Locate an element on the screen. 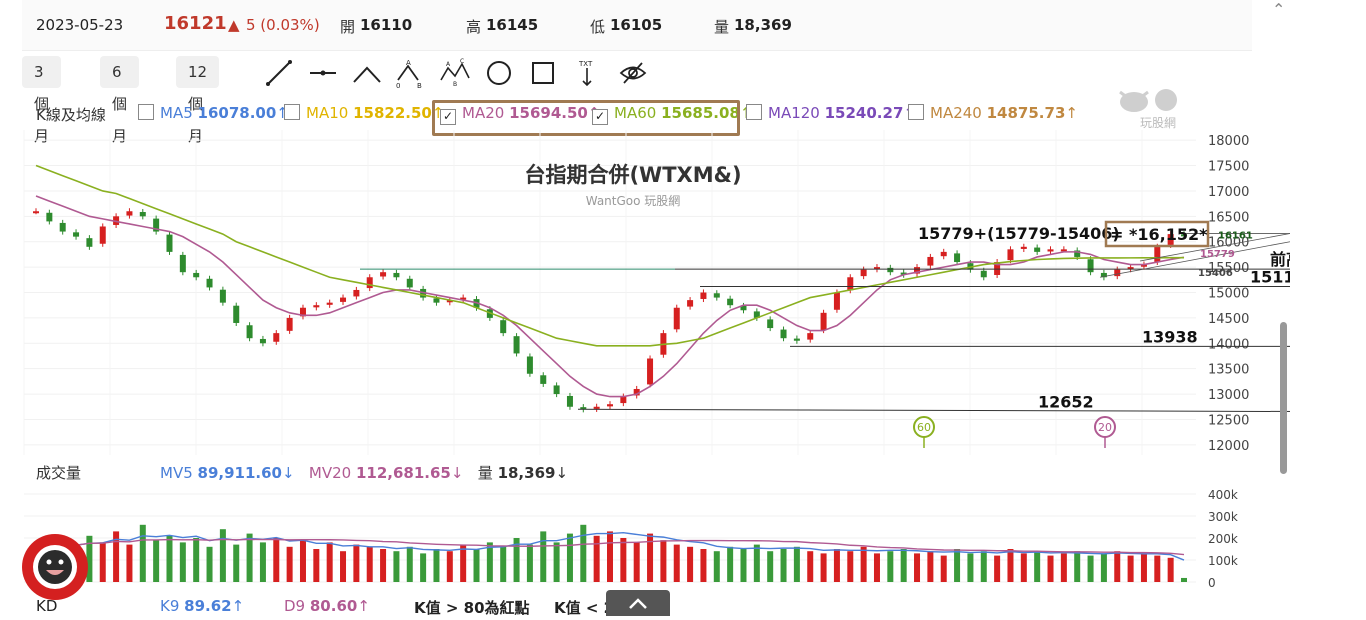 The width and height of the screenshot is (1366, 620). wantgoo-logo: 玩股網 is located at coordinates (1149, 108).